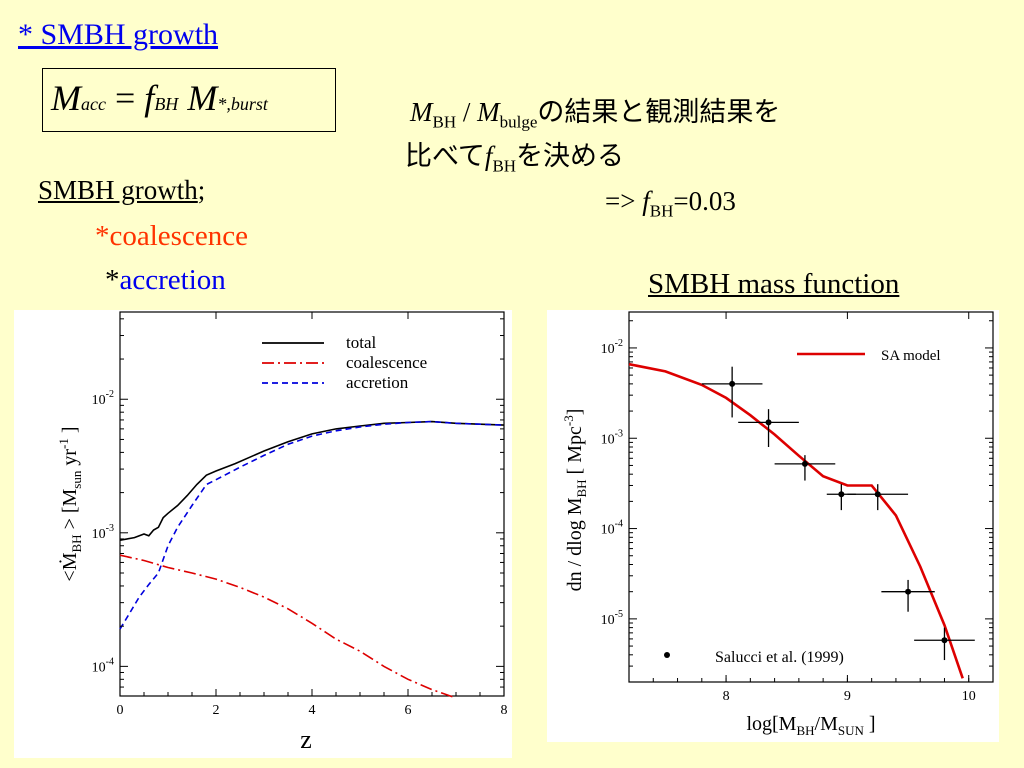 This screenshot has width=1024, height=768. I want to click on y-tick-label: 10⁻⁵, so click(612, 618).